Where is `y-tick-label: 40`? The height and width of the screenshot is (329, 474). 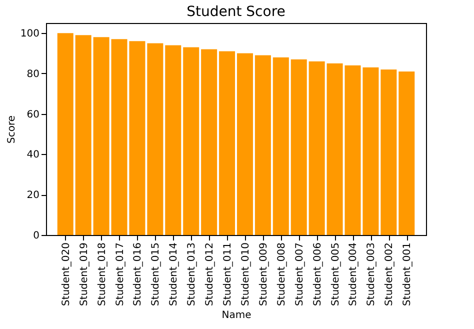 y-tick-label: 40 is located at coordinates (33, 155).